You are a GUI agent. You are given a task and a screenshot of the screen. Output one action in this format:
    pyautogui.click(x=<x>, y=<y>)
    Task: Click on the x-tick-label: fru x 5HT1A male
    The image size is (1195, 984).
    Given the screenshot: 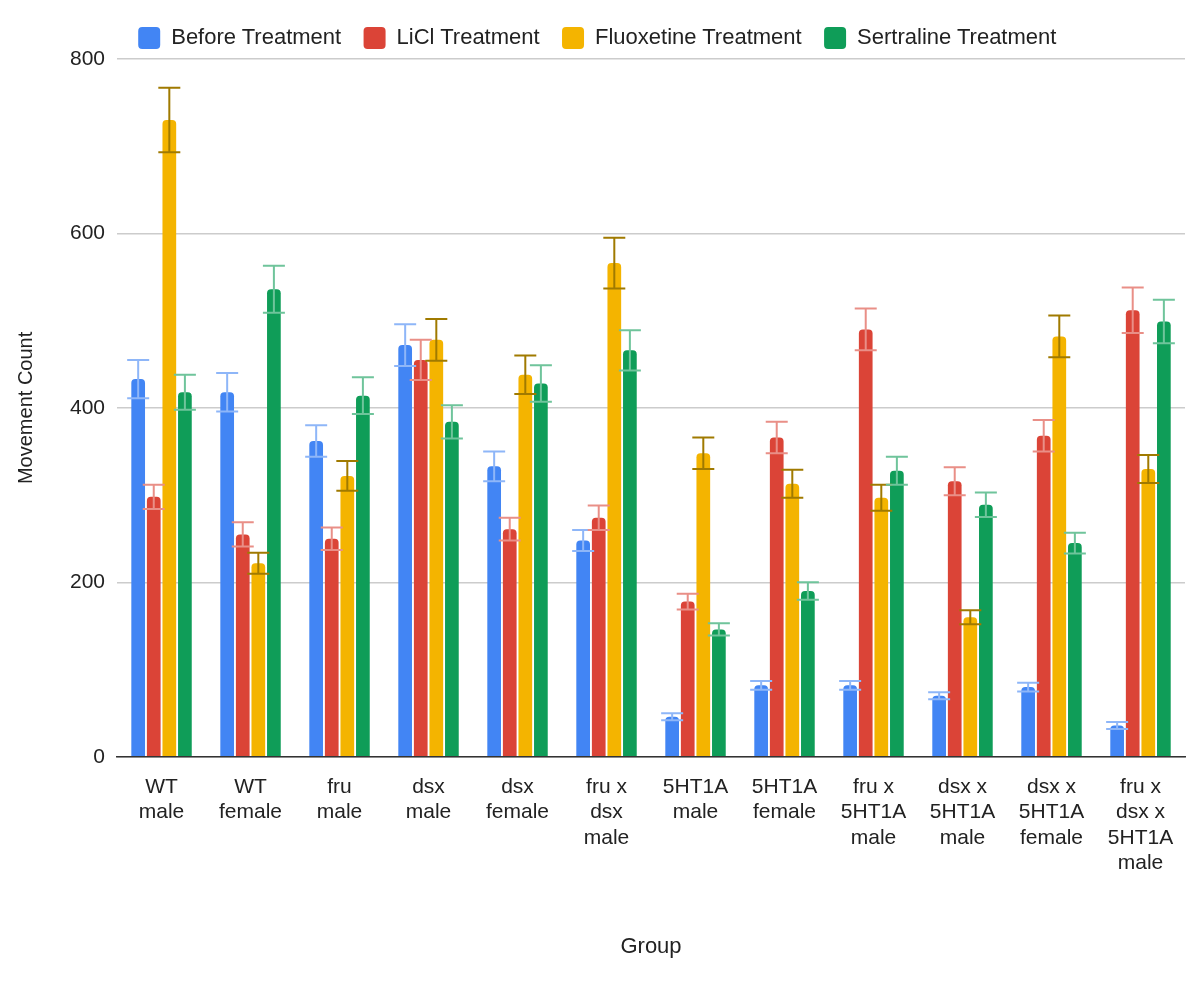 What is the action you would take?
    pyautogui.click(x=873, y=811)
    